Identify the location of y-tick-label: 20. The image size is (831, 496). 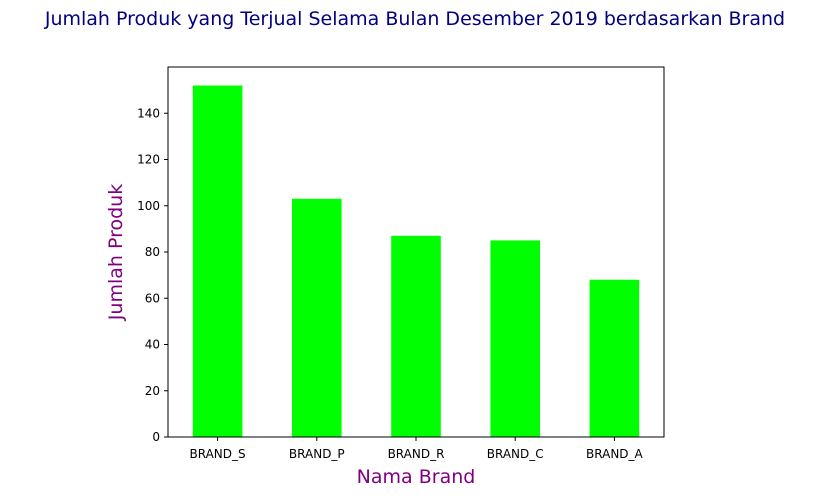
(152, 391).